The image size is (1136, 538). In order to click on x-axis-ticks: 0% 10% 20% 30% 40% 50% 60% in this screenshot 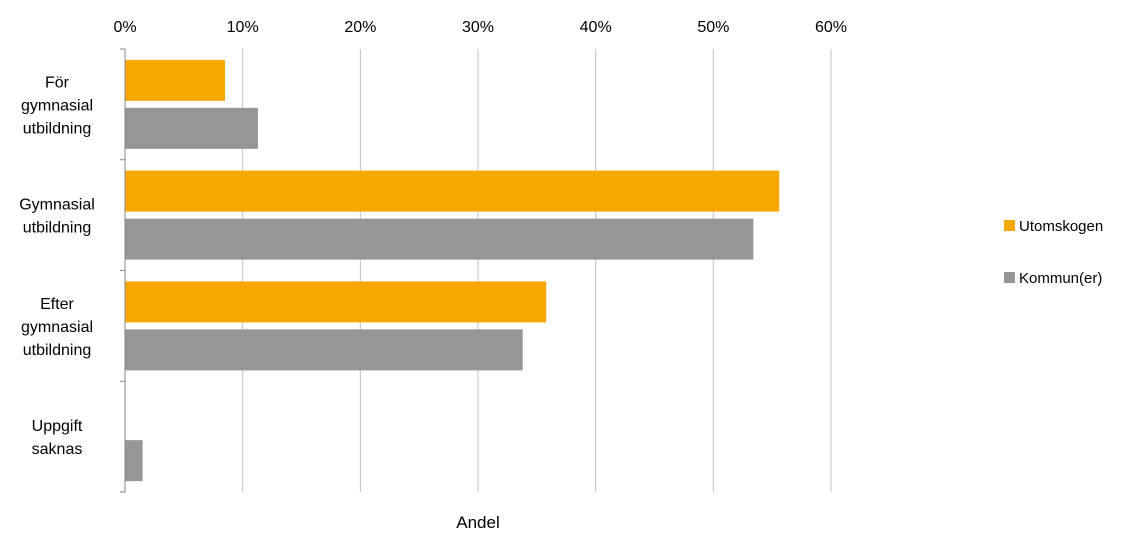, I will do `click(480, 27)`.